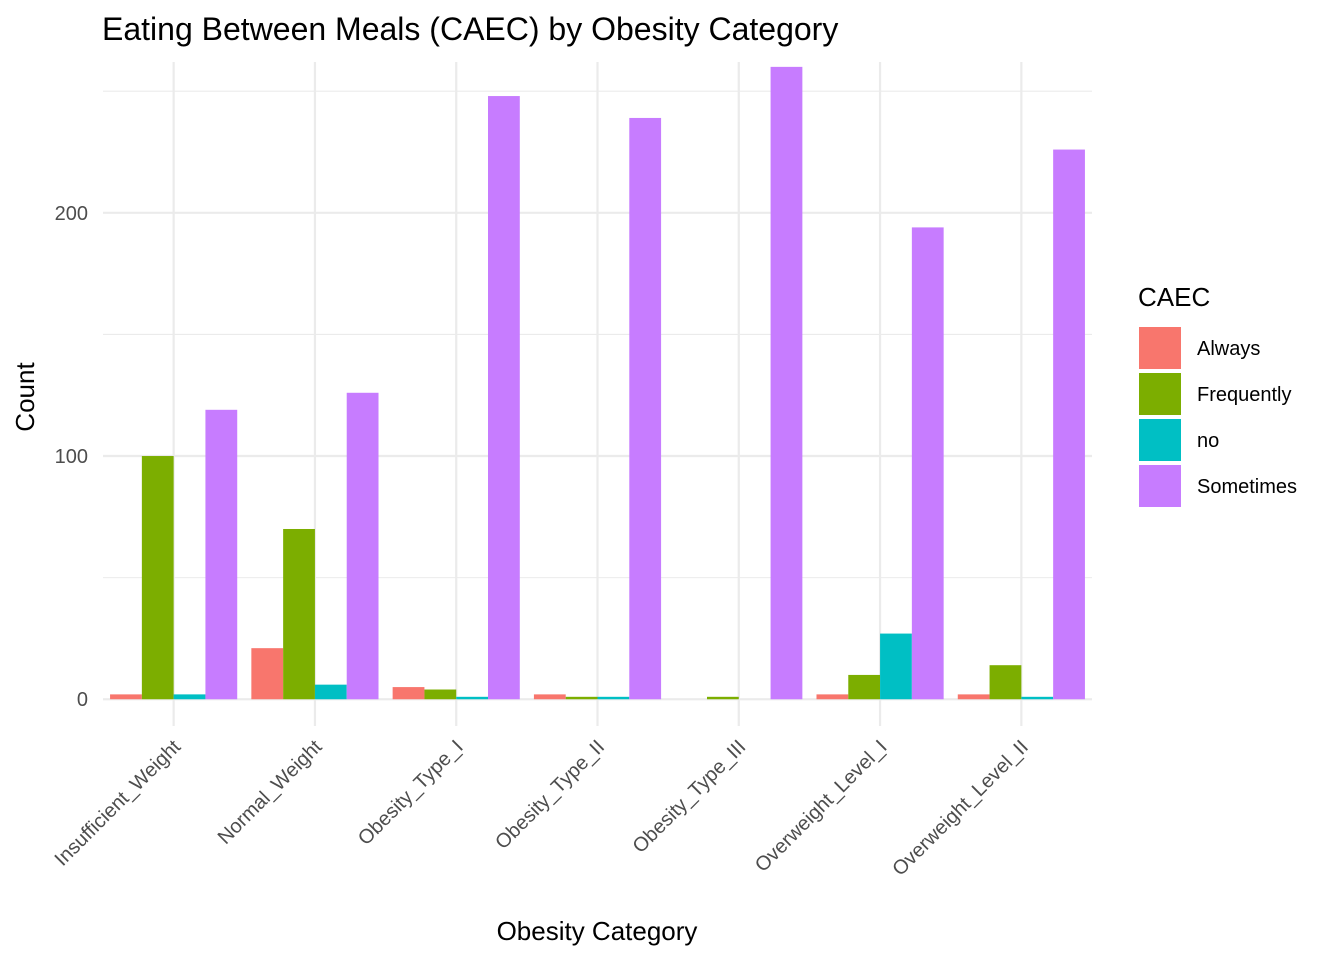  What do you see at coordinates (1208, 441) in the screenshot?
I see `legend-label-no: no` at bounding box center [1208, 441].